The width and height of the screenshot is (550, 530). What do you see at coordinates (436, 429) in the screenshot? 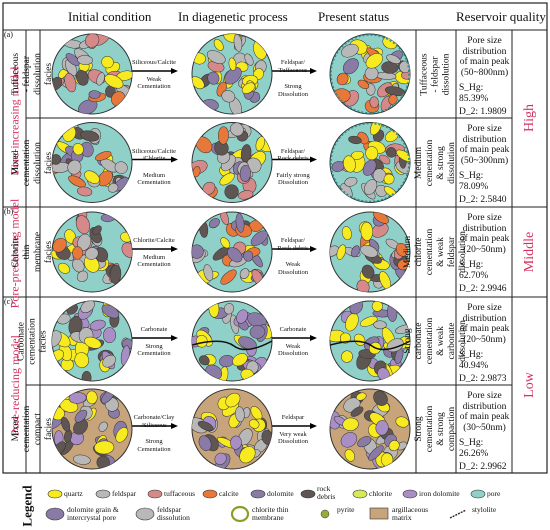
I see `present-status-label: Strong cementation & strong compaction` at bounding box center [436, 429].